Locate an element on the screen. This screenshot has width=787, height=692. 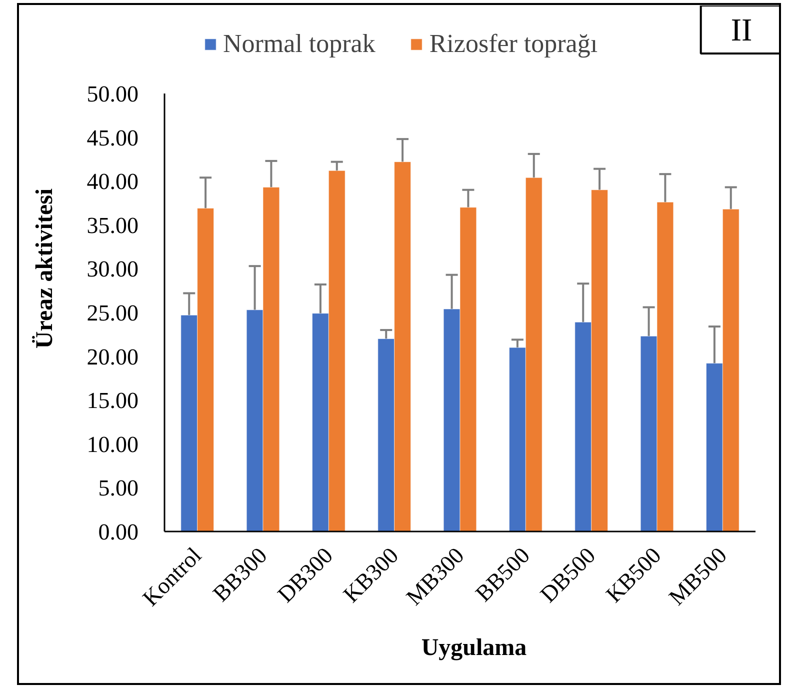
y-tick-label: 10.00 is located at coordinates (112, 444).